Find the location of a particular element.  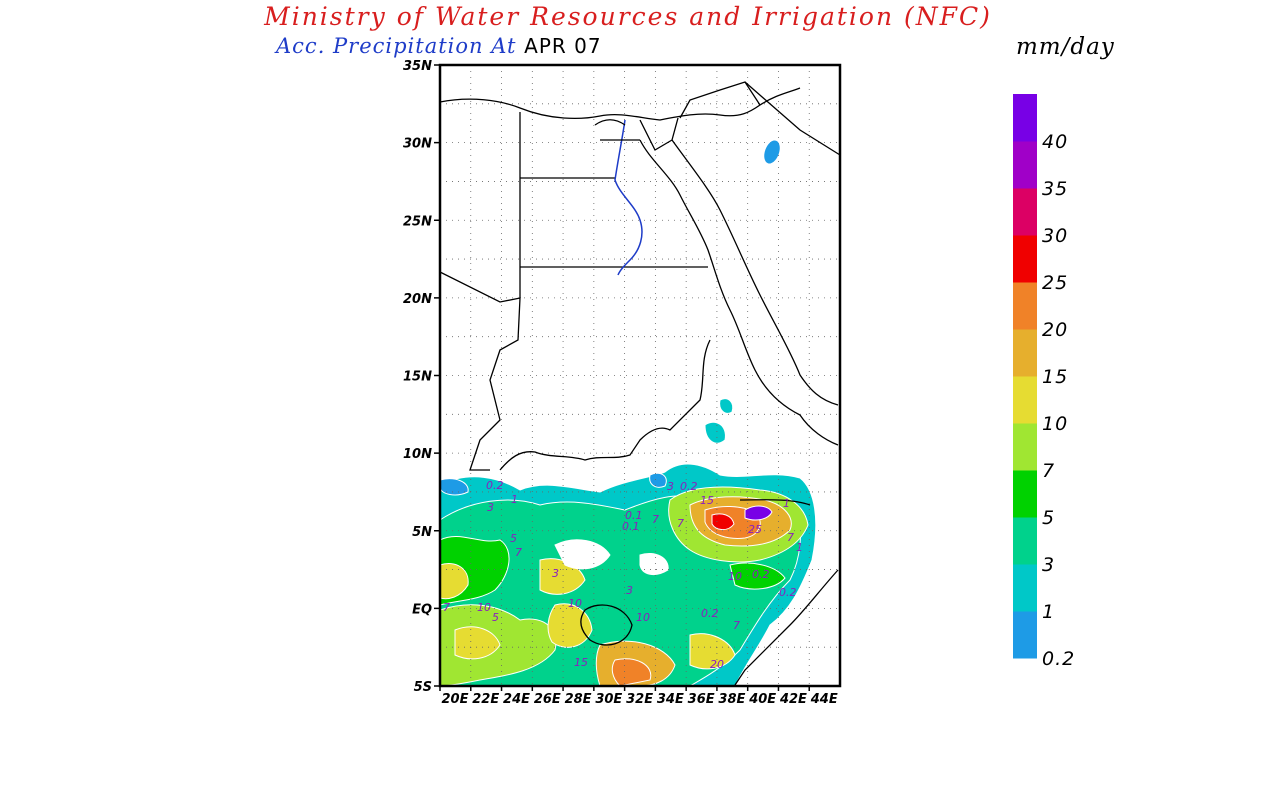

precip-cell-w is located at coordinates (454, 487).